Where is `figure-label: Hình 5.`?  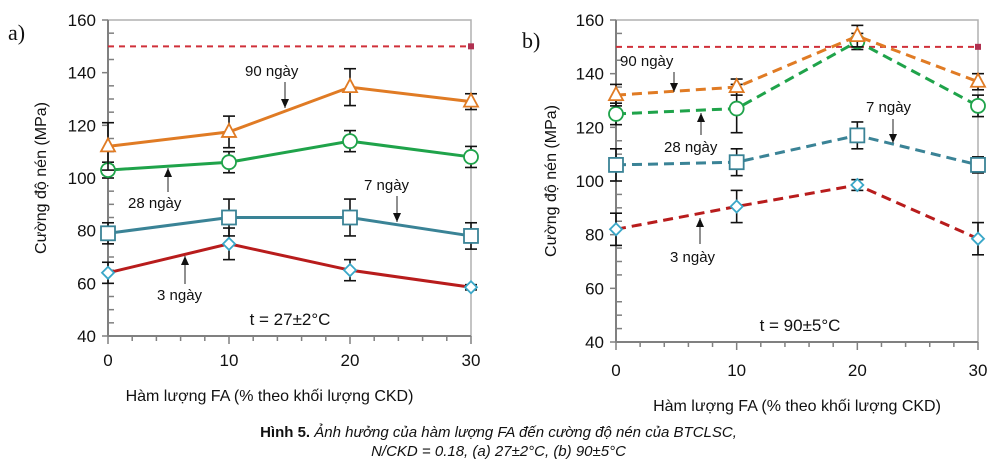
figure-label: Hình 5. is located at coordinates (285, 432).